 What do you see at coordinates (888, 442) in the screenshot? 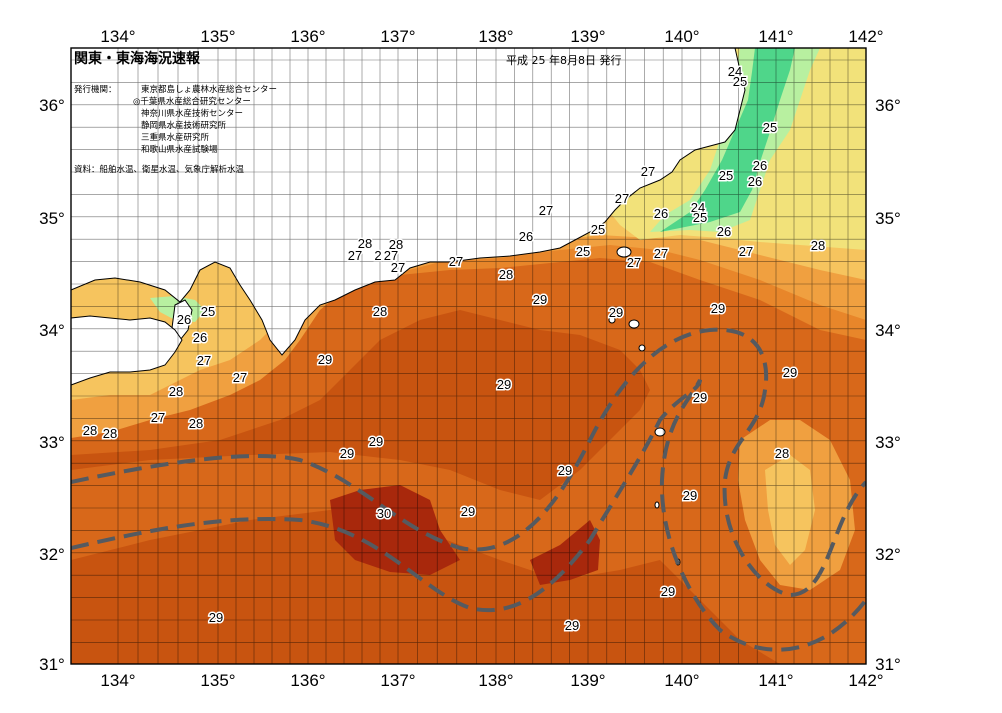
I see `latitude-label: 33°` at bounding box center [888, 442].